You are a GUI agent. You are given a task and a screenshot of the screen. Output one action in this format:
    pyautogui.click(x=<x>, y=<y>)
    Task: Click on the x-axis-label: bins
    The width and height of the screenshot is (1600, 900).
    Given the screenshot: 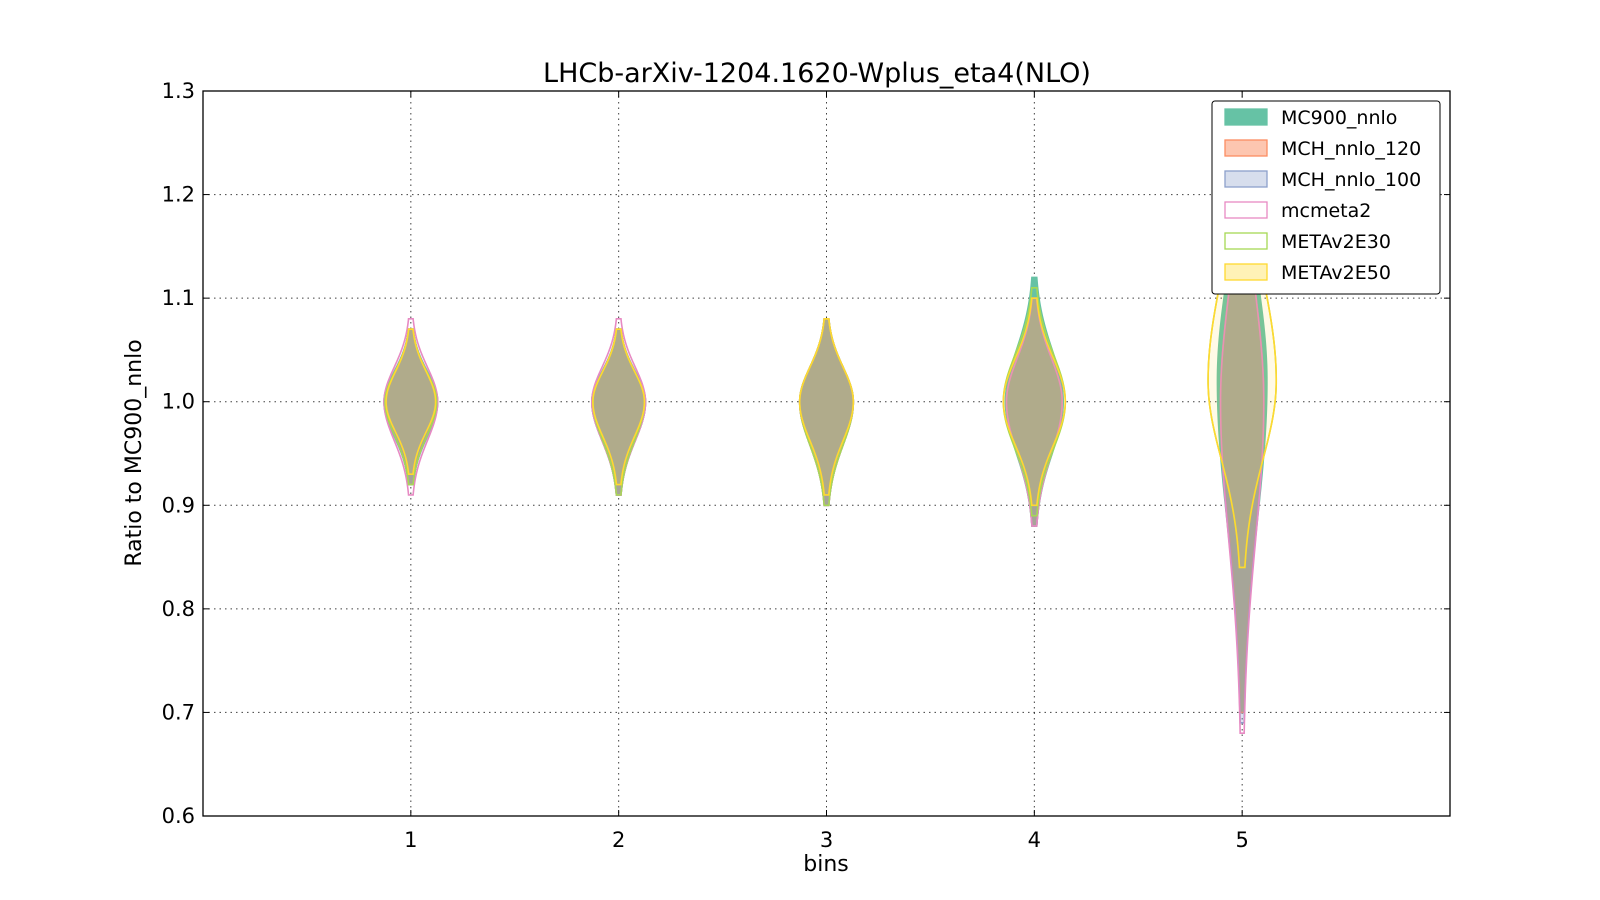 What is the action you would take?
    pyautogui.click(x=825, y=864)
    